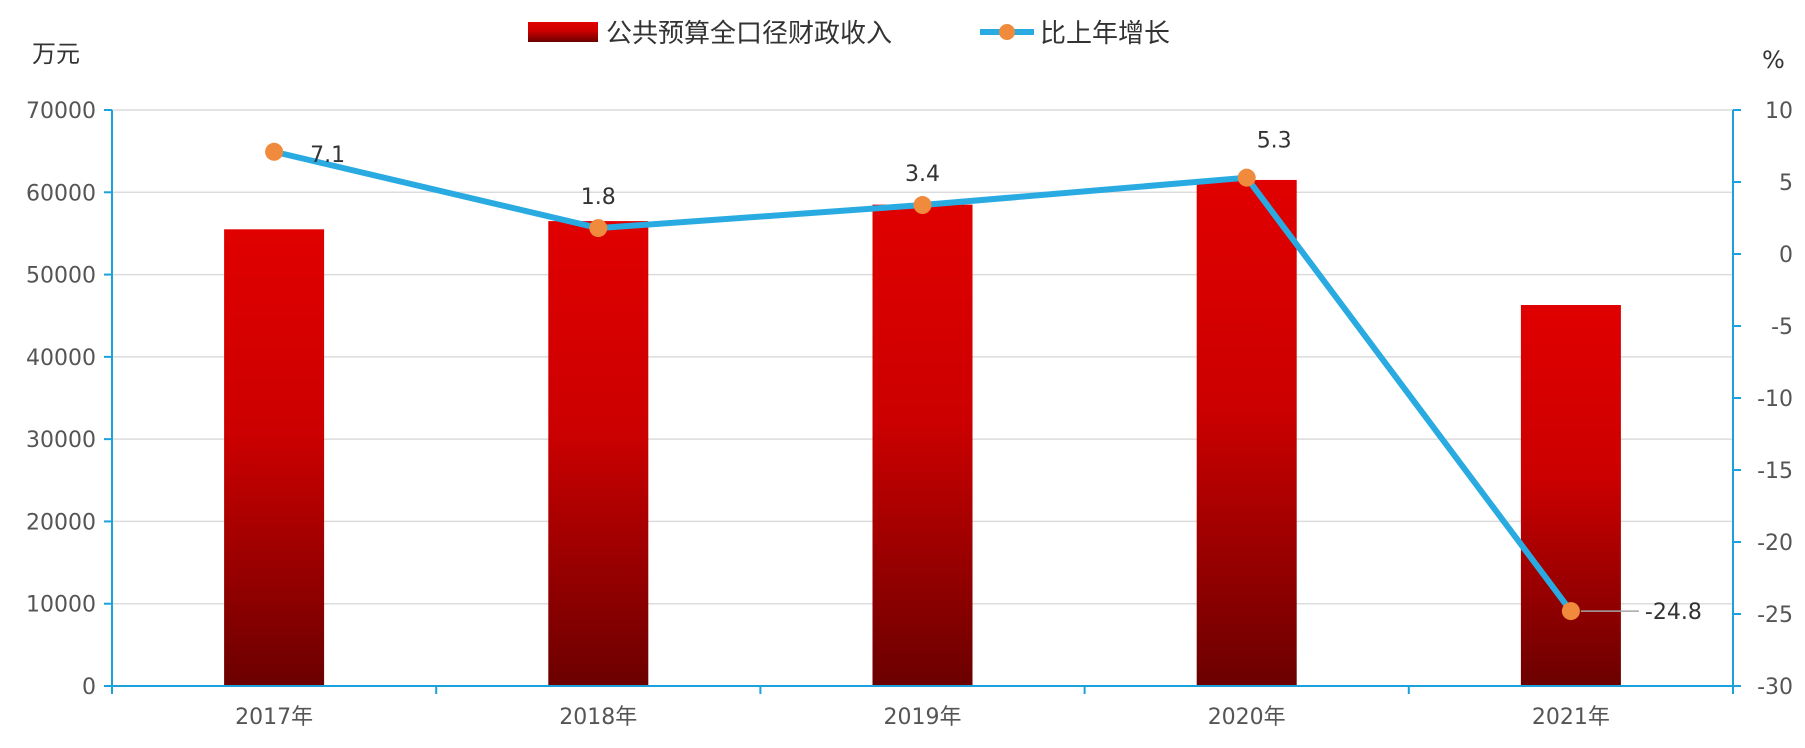  Describe the element at coordinates (56, 54) in the screenshot. I see `left-axis-unit: 万元` at that location.